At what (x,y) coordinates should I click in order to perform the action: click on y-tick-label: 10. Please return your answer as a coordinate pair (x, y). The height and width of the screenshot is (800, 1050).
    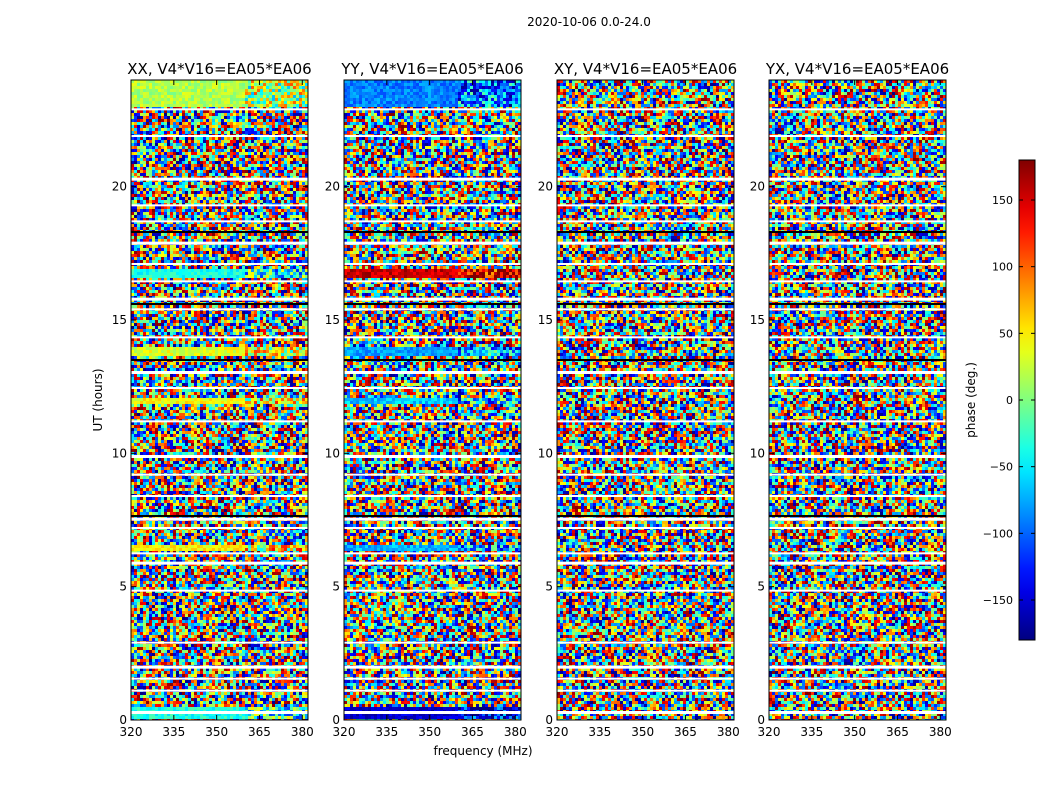
    Looking at the image, I should click on (757, 453).